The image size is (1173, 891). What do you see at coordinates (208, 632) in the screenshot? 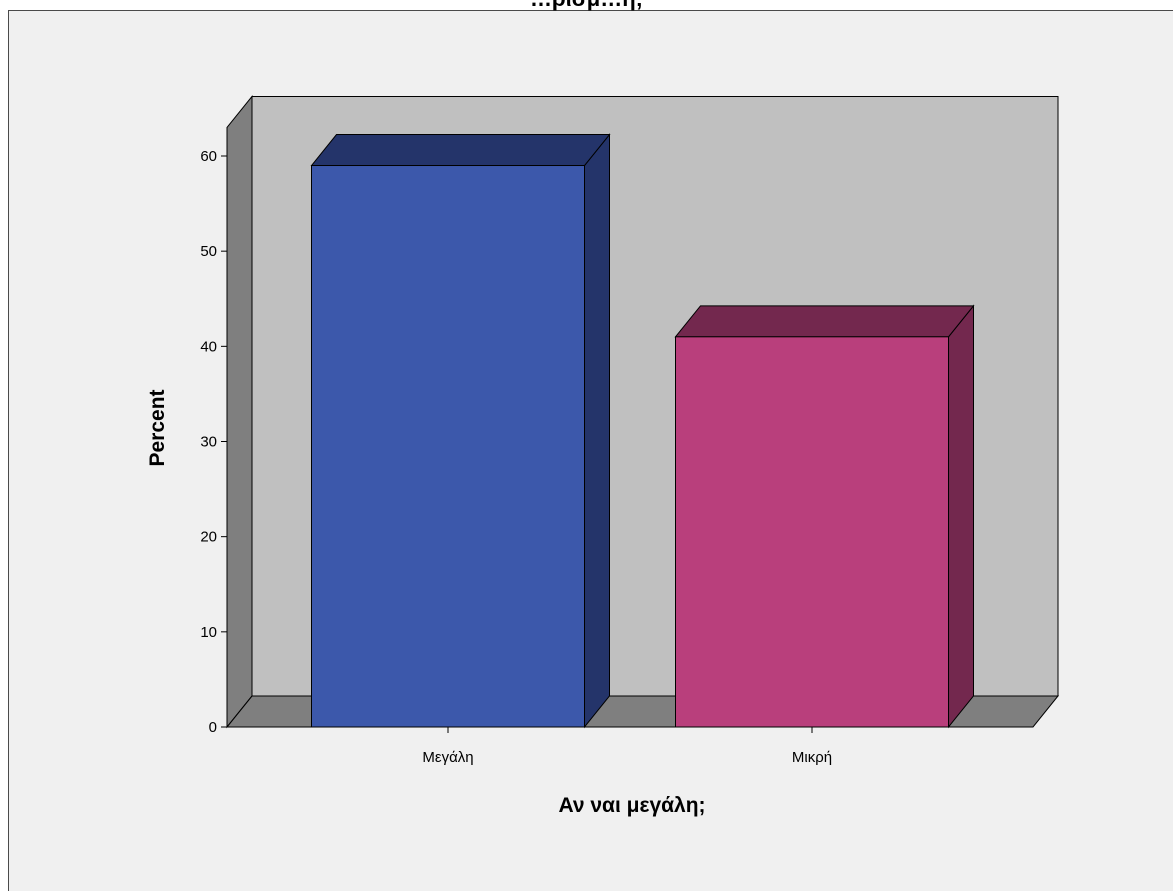
I see `y-tick-label: 10` at bounding box center [208, 632].